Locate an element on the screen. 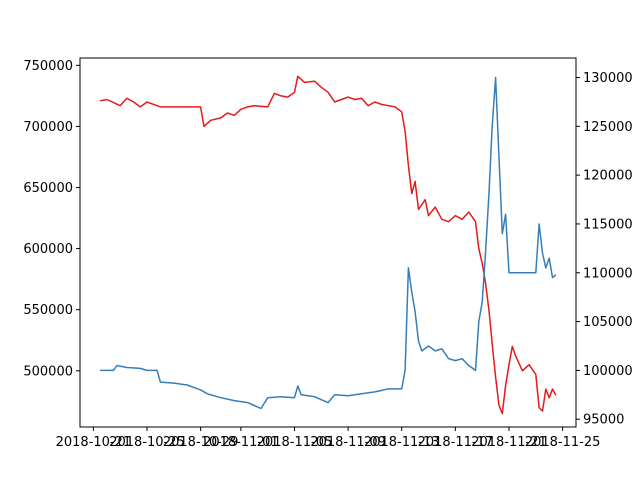 Image resolution: width=640 pixels, height=480 pixels. x-tick-label: 2018-11-25 is located at coordinates (563, 442).